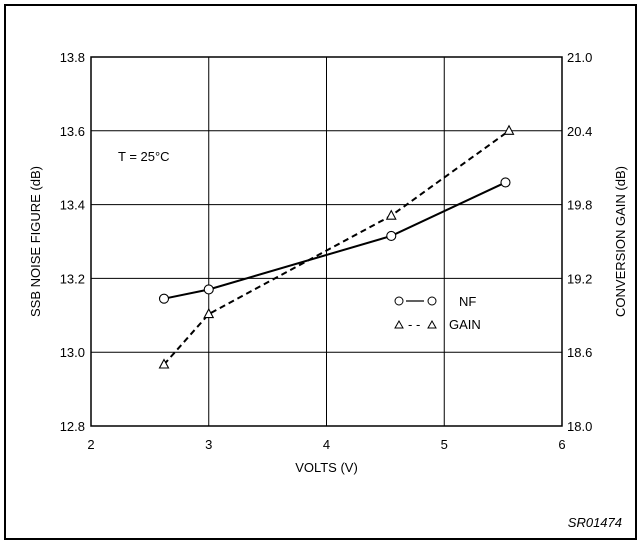 This screenshot has height=544, width=643. Describe the element at coordinates (208, 444) in the screenshot. I see `x-tick-label-1: 3` at that location.